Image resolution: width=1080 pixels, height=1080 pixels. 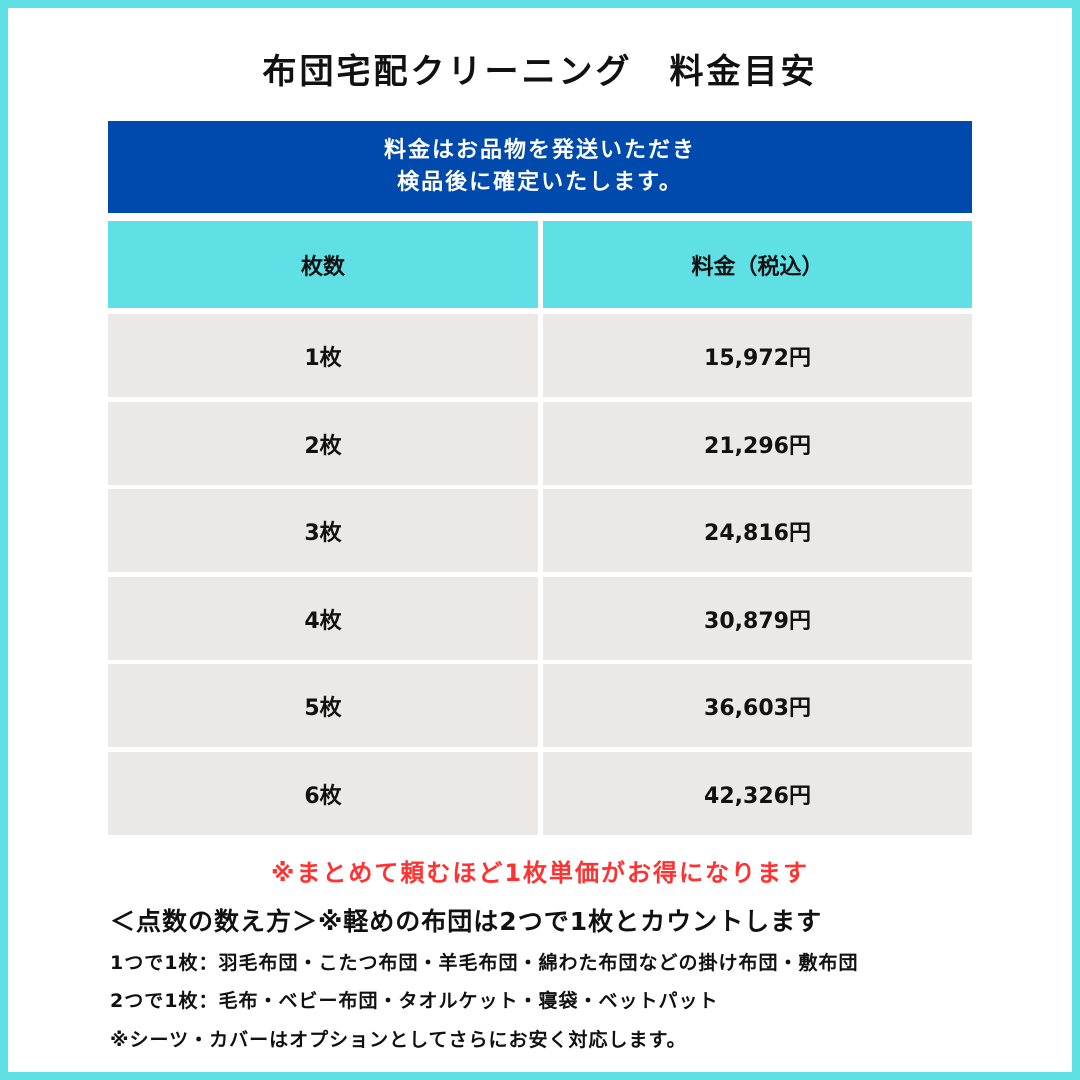 I want to click on table-cell-price: 30,879円, so click(x=757, y=618).